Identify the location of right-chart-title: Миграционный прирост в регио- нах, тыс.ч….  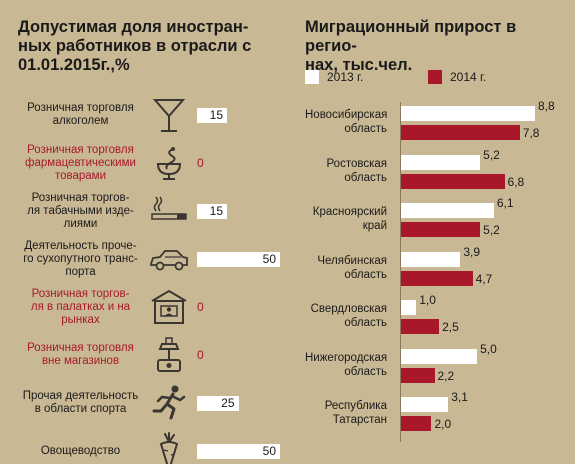
(411, 46).